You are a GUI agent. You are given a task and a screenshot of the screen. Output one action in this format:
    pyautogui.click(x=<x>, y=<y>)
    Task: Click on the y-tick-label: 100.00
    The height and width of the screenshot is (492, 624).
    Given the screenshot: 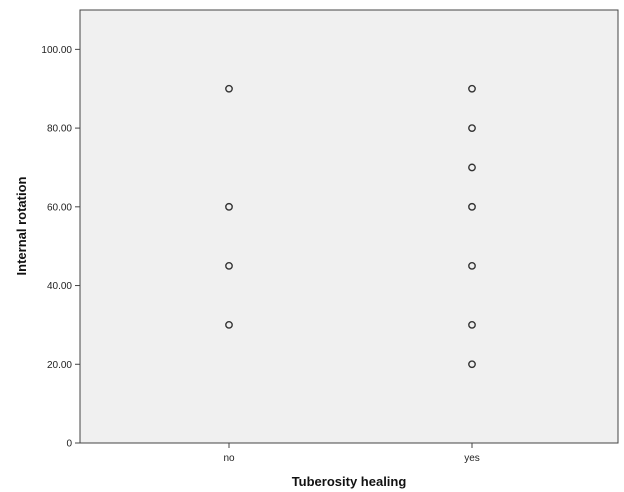 What is the action you would take?
    pyautogui.click(x=56, y=50)
    